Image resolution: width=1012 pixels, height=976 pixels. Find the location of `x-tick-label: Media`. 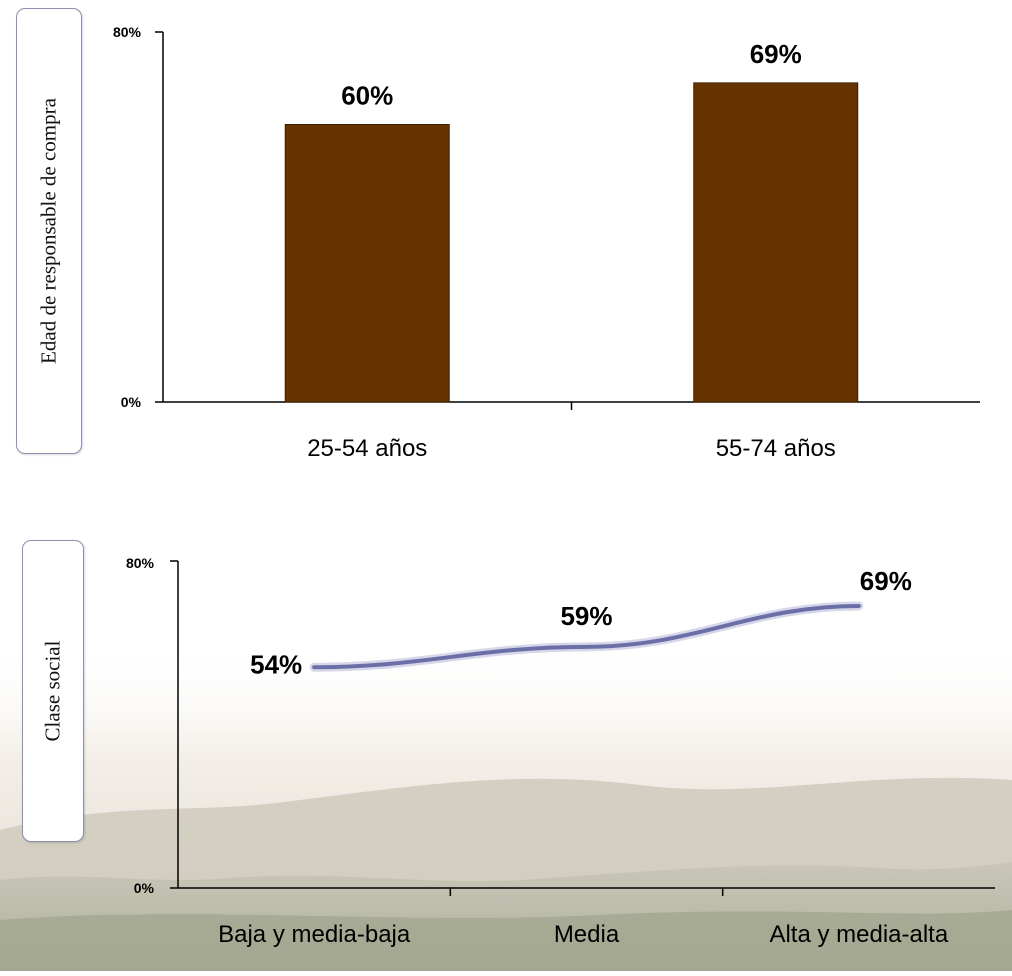

x-tick-label: Media is located at coordinates (587, 934).